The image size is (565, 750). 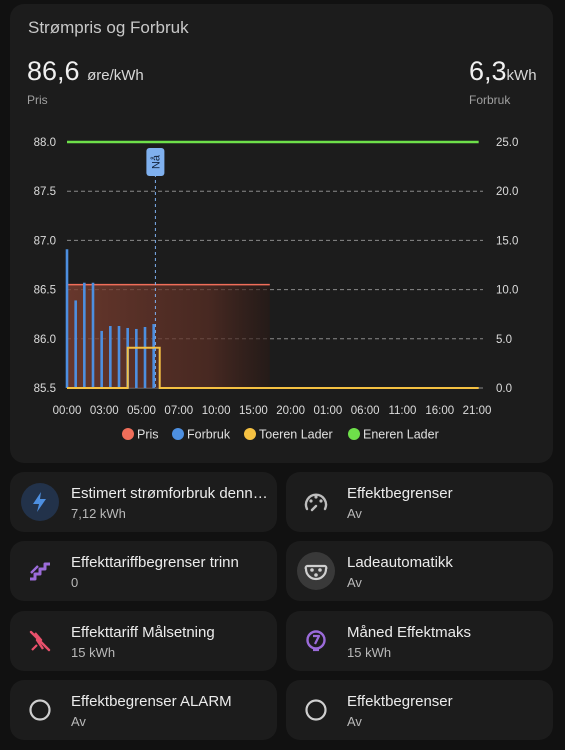 What do you see at coordinates (45, 389) in the screenshot?
I see `y-left-tick-label: 85.5` at bounding box center [45, 389].